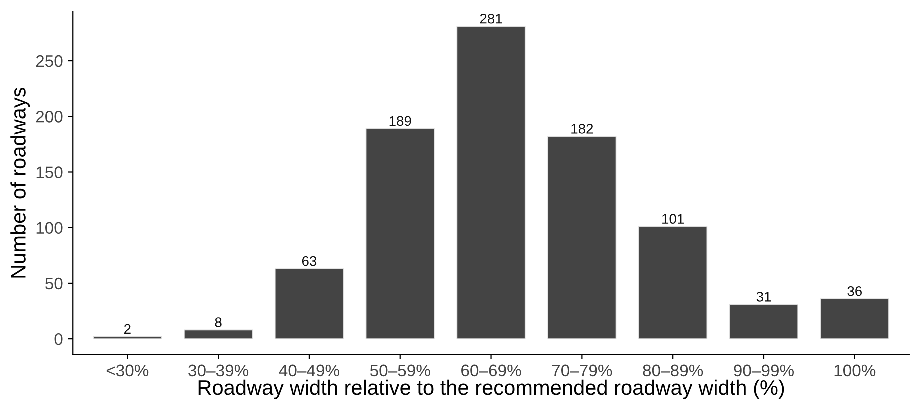  What do you see at coordinates (49, 117) in the screenshot?
I see `y-tick-label: 200` at bounding box center [49, 117].